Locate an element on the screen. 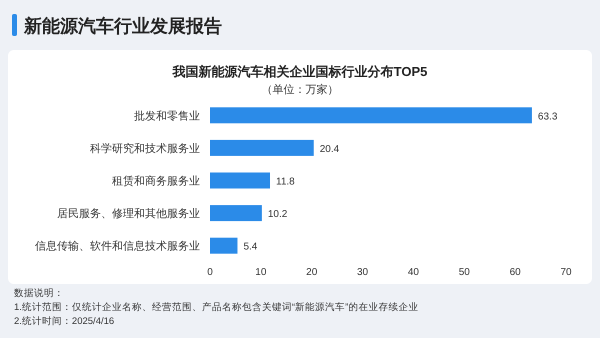  y-tick-label: 批发和零售业 is located at coordinates (167, 115).